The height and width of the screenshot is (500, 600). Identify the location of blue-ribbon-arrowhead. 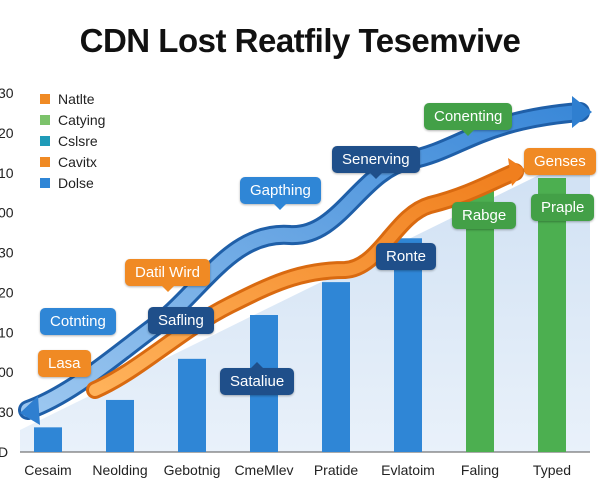
(582, 112).